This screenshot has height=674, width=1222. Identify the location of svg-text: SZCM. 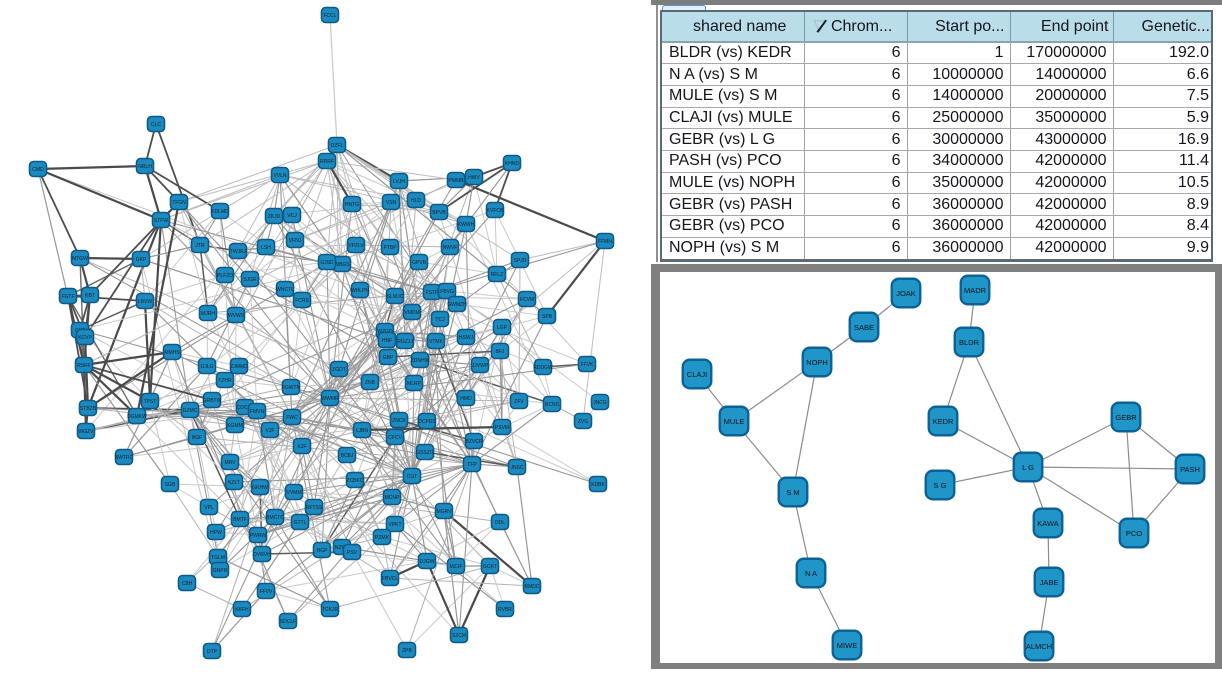
(459, 636).